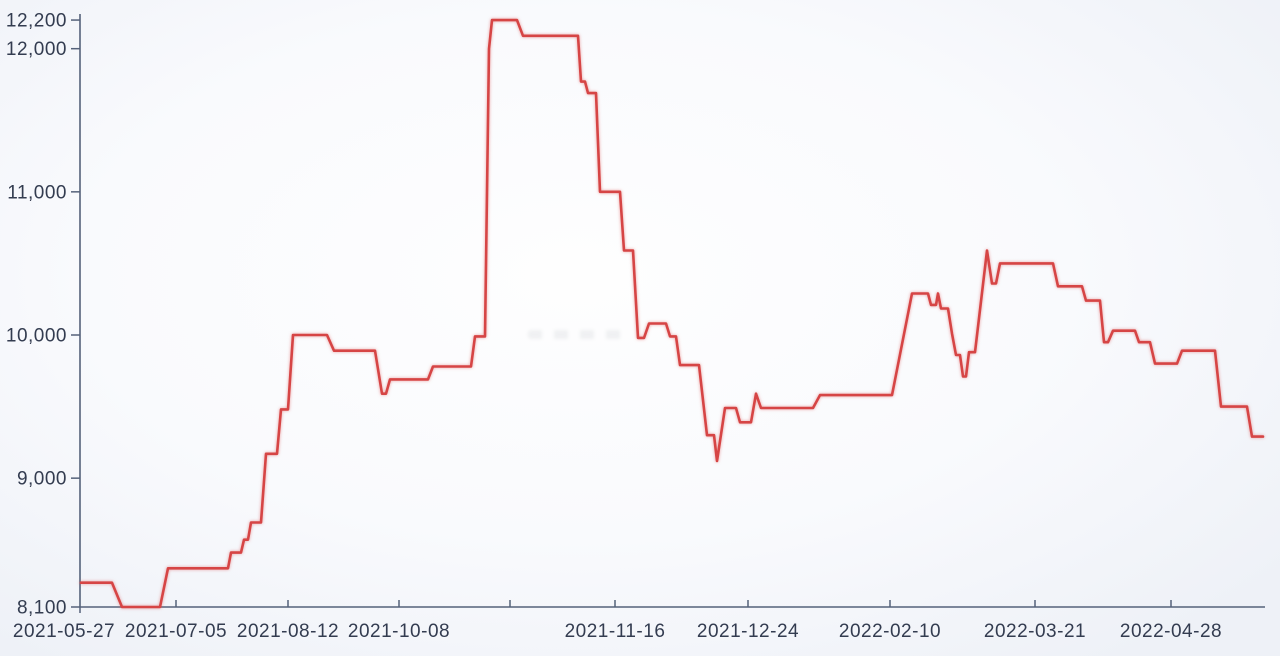 The width and height of the screenshot is (1280, 656). What do you see at coordinates (1171, 631) in the screenshot?
I see `x-axis-label: 2022-04-28` at bounding box center [1171, 631].